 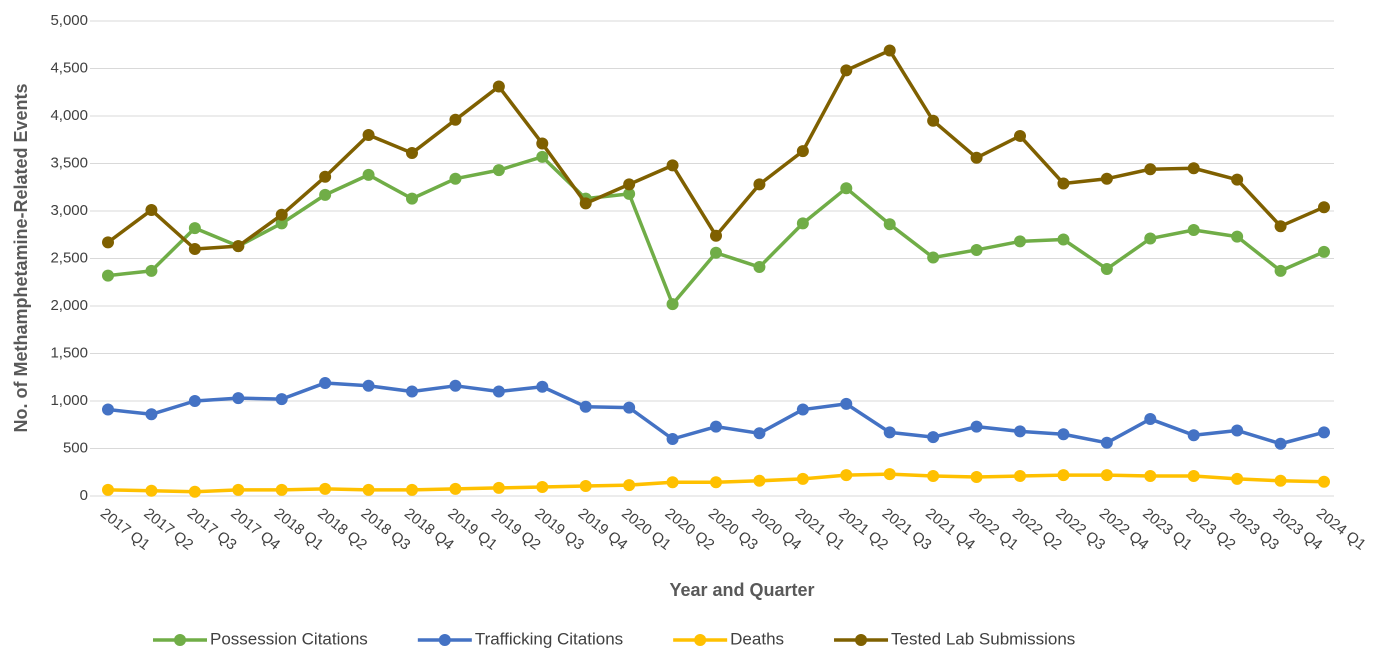 What do you see at coordinates (84, 495) in the screenshot?
I see `y-tick-label: 0` at bounding box center [84, 495].